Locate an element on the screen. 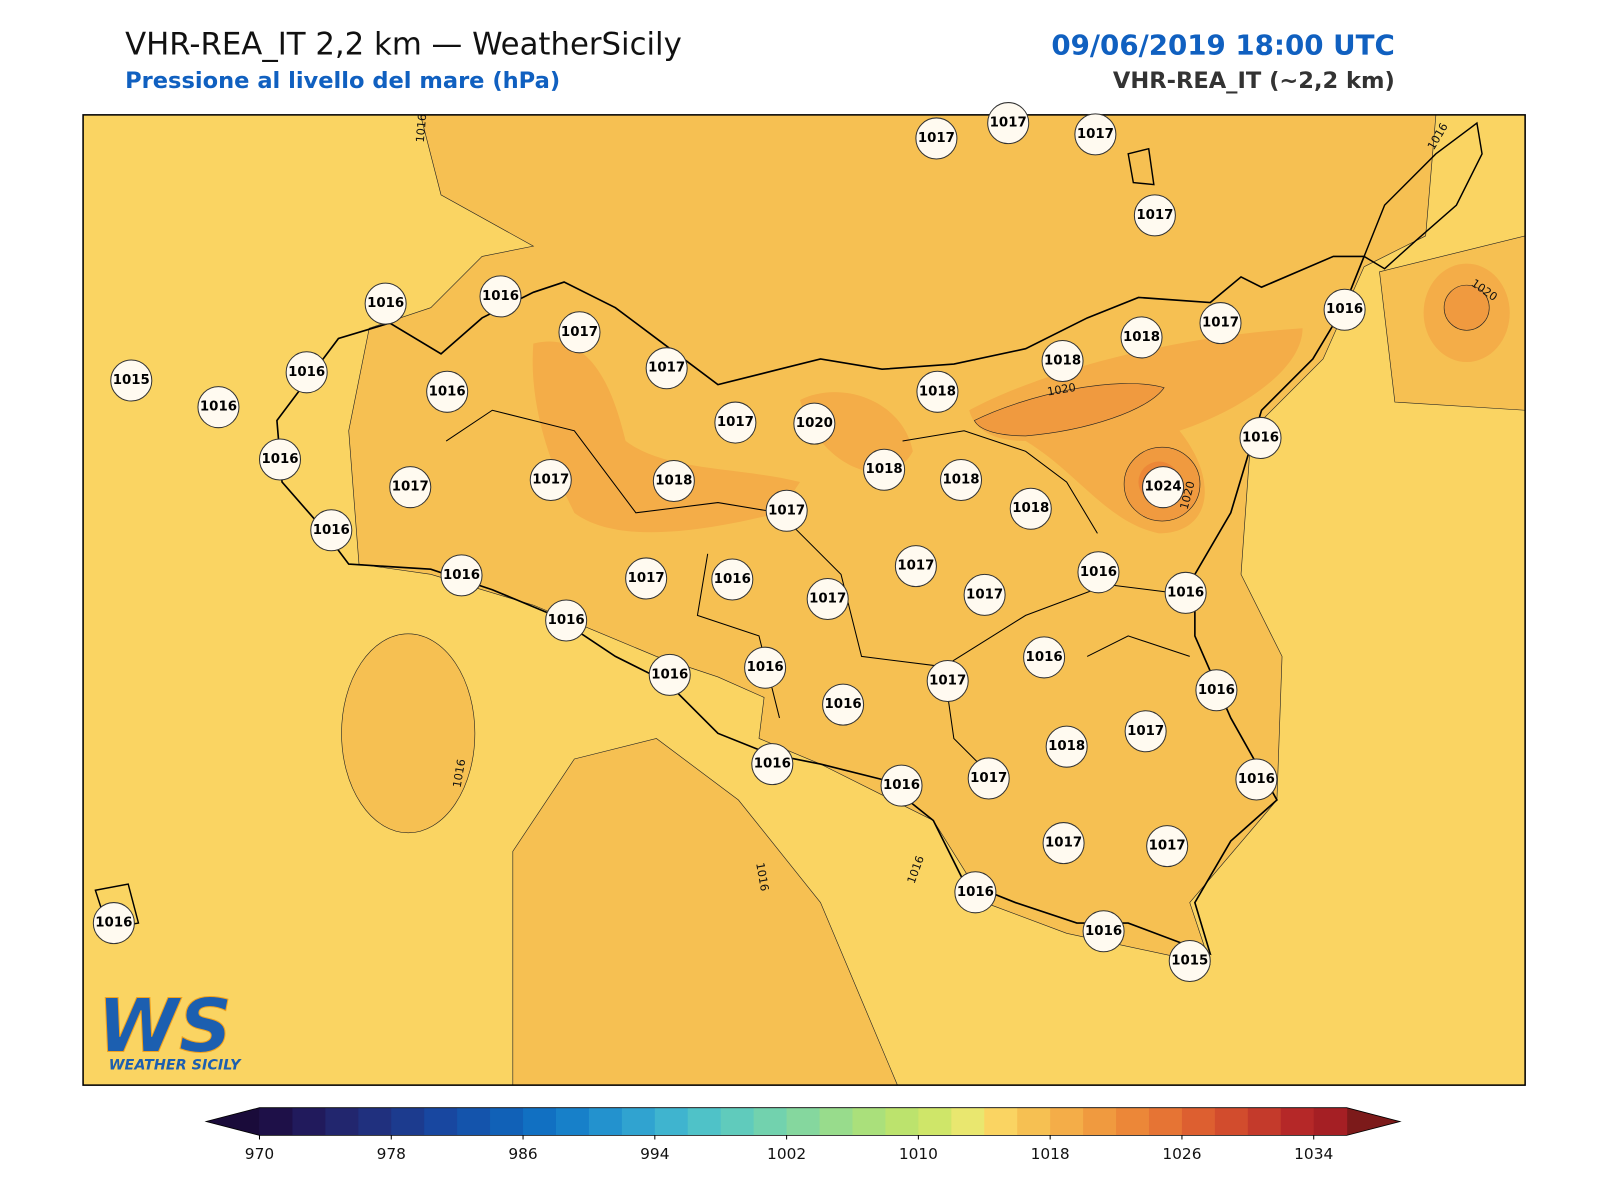 The width and height of the screenshot is (1600, 1200). logo: WS WEATHER SICILY is located at coordinates (169, 1028).